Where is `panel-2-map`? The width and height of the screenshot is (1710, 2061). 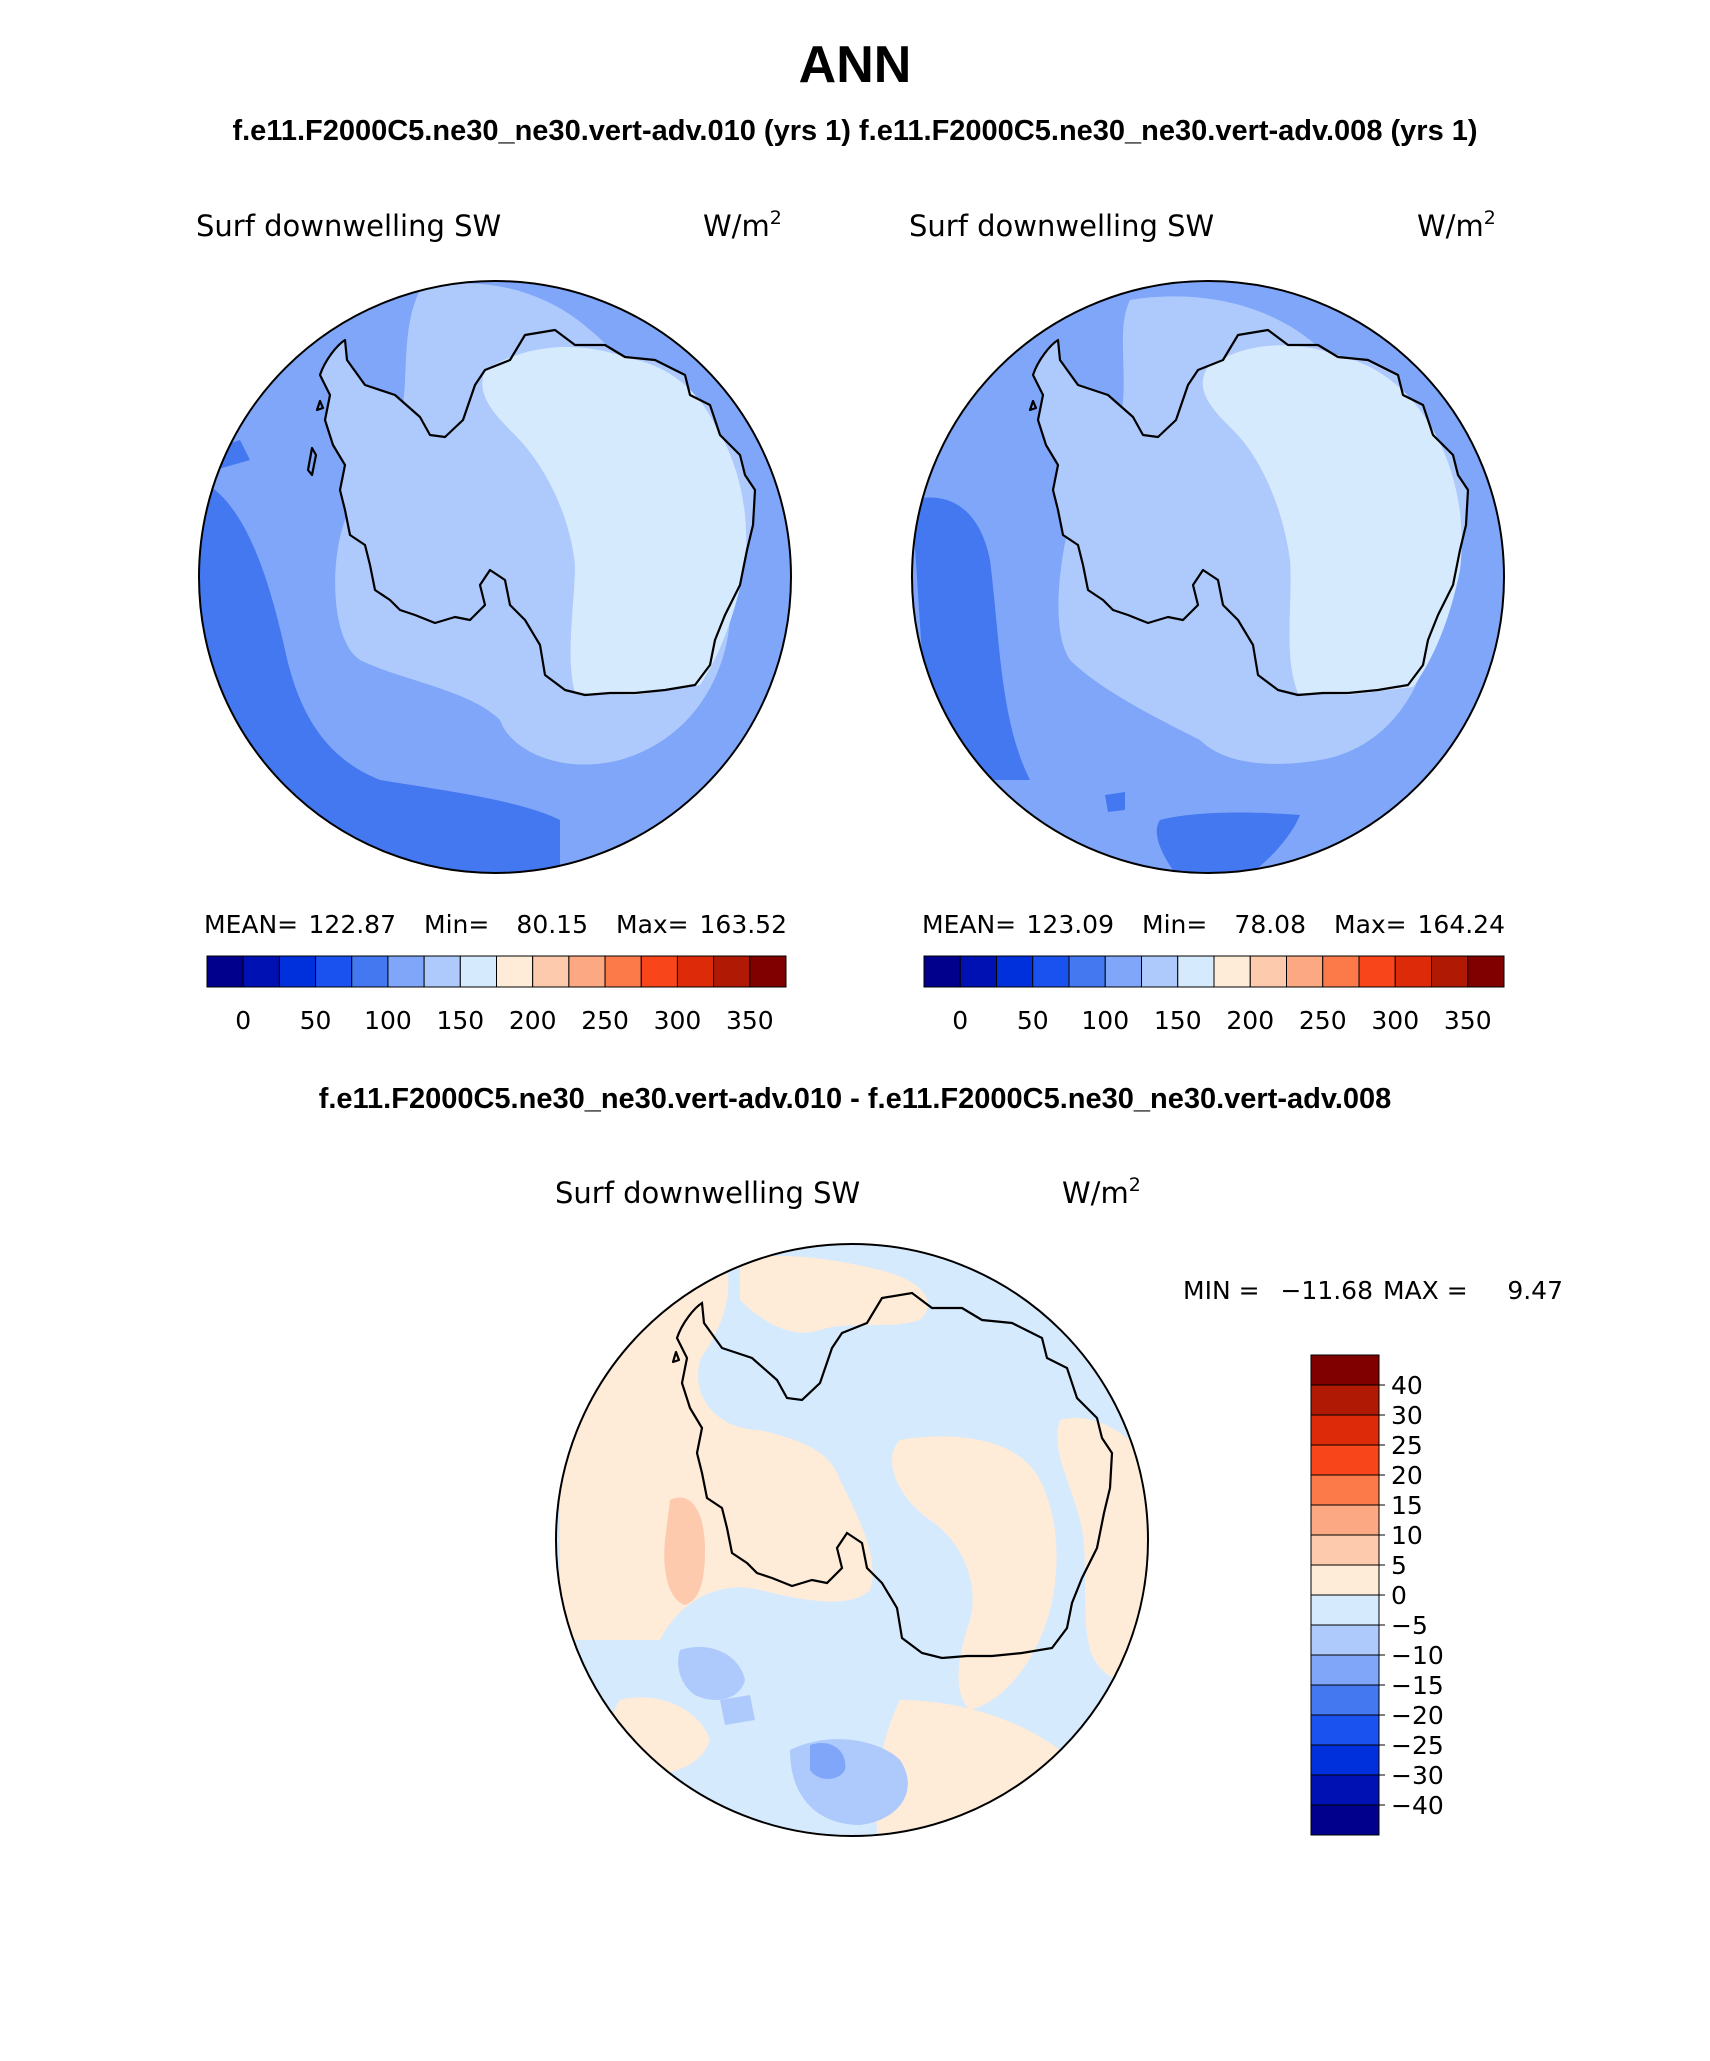
panel-2-map is located at coordinates (1208, 577).